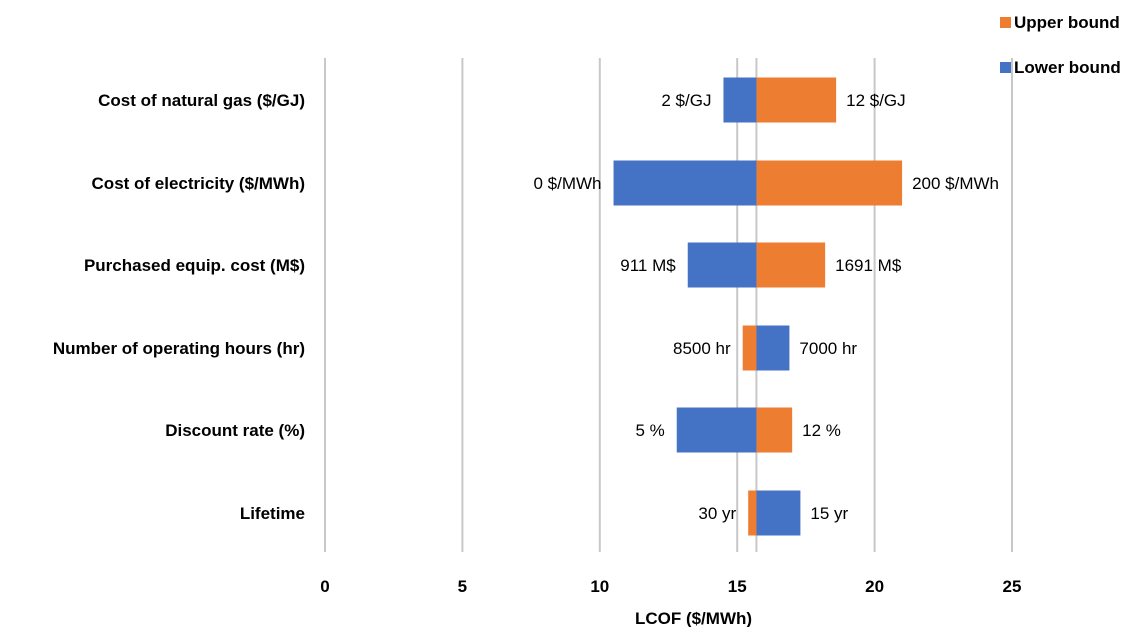  I want to click on upper-bound-label: 8500 hr, so click(702, 348).